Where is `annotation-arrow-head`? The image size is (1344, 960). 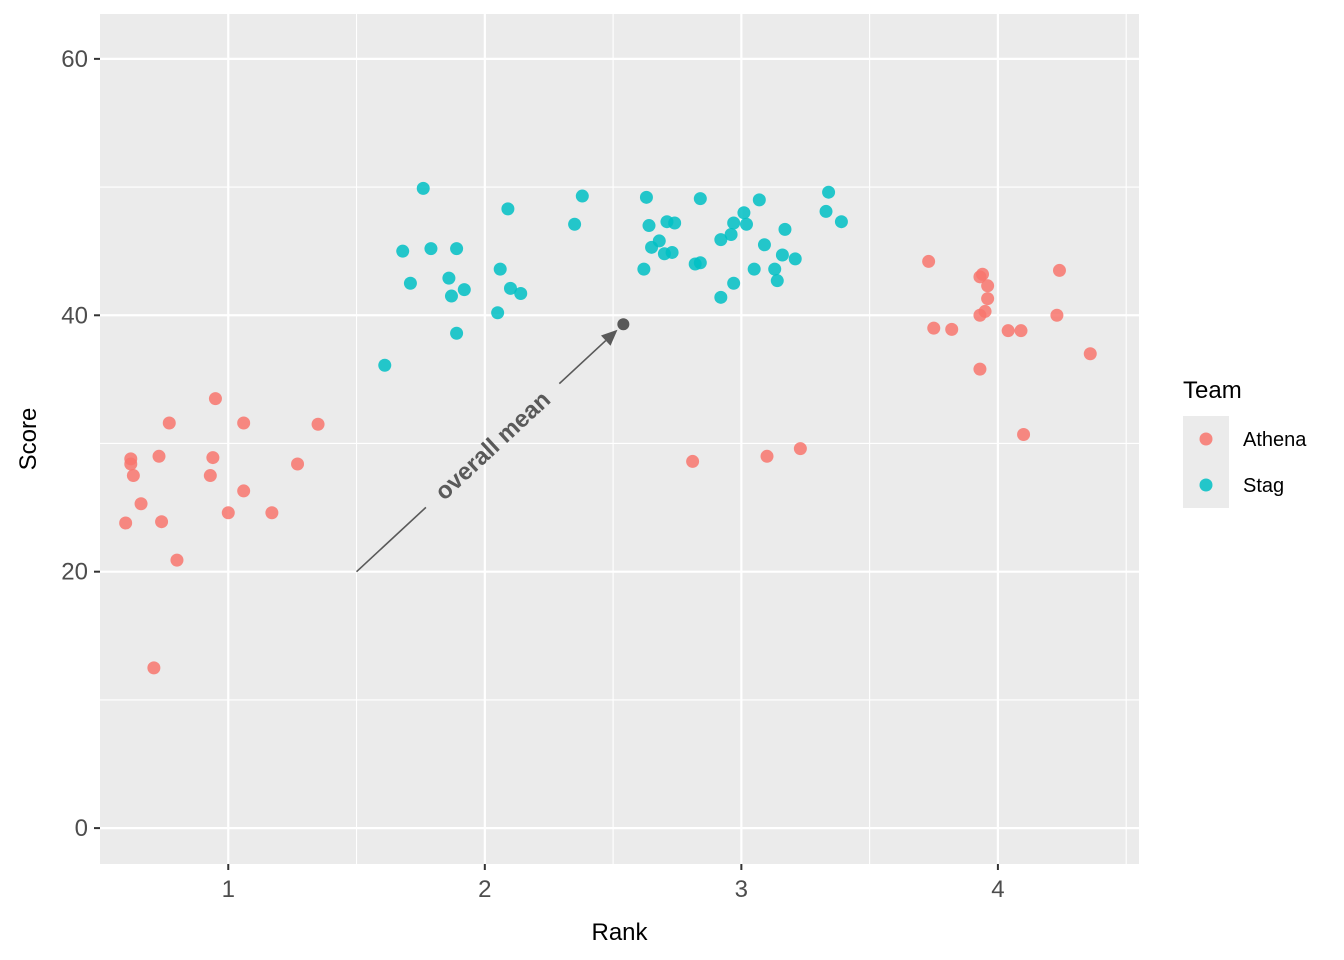 annotation-arrow-head is located at coordinates (609, 337).